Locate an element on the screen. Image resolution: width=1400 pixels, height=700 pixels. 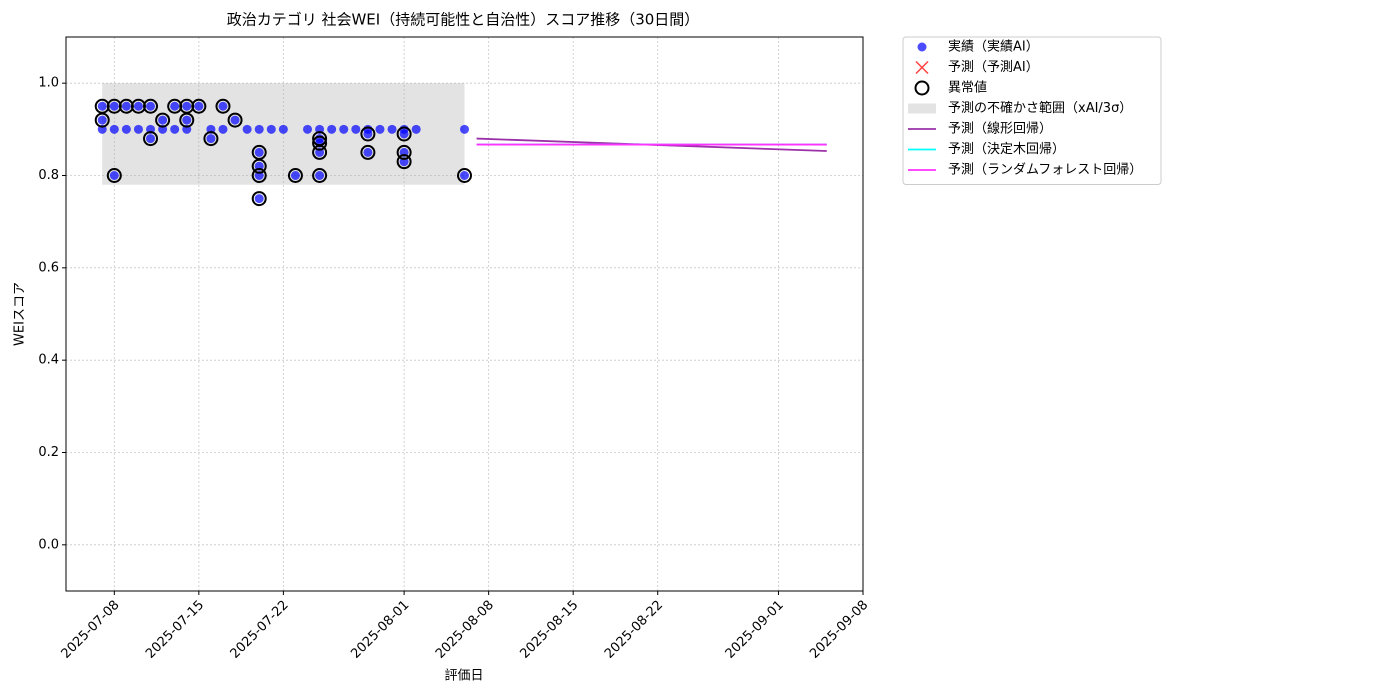
x-tick-label: 2025-08-15 is located at coordinates (549, 630).